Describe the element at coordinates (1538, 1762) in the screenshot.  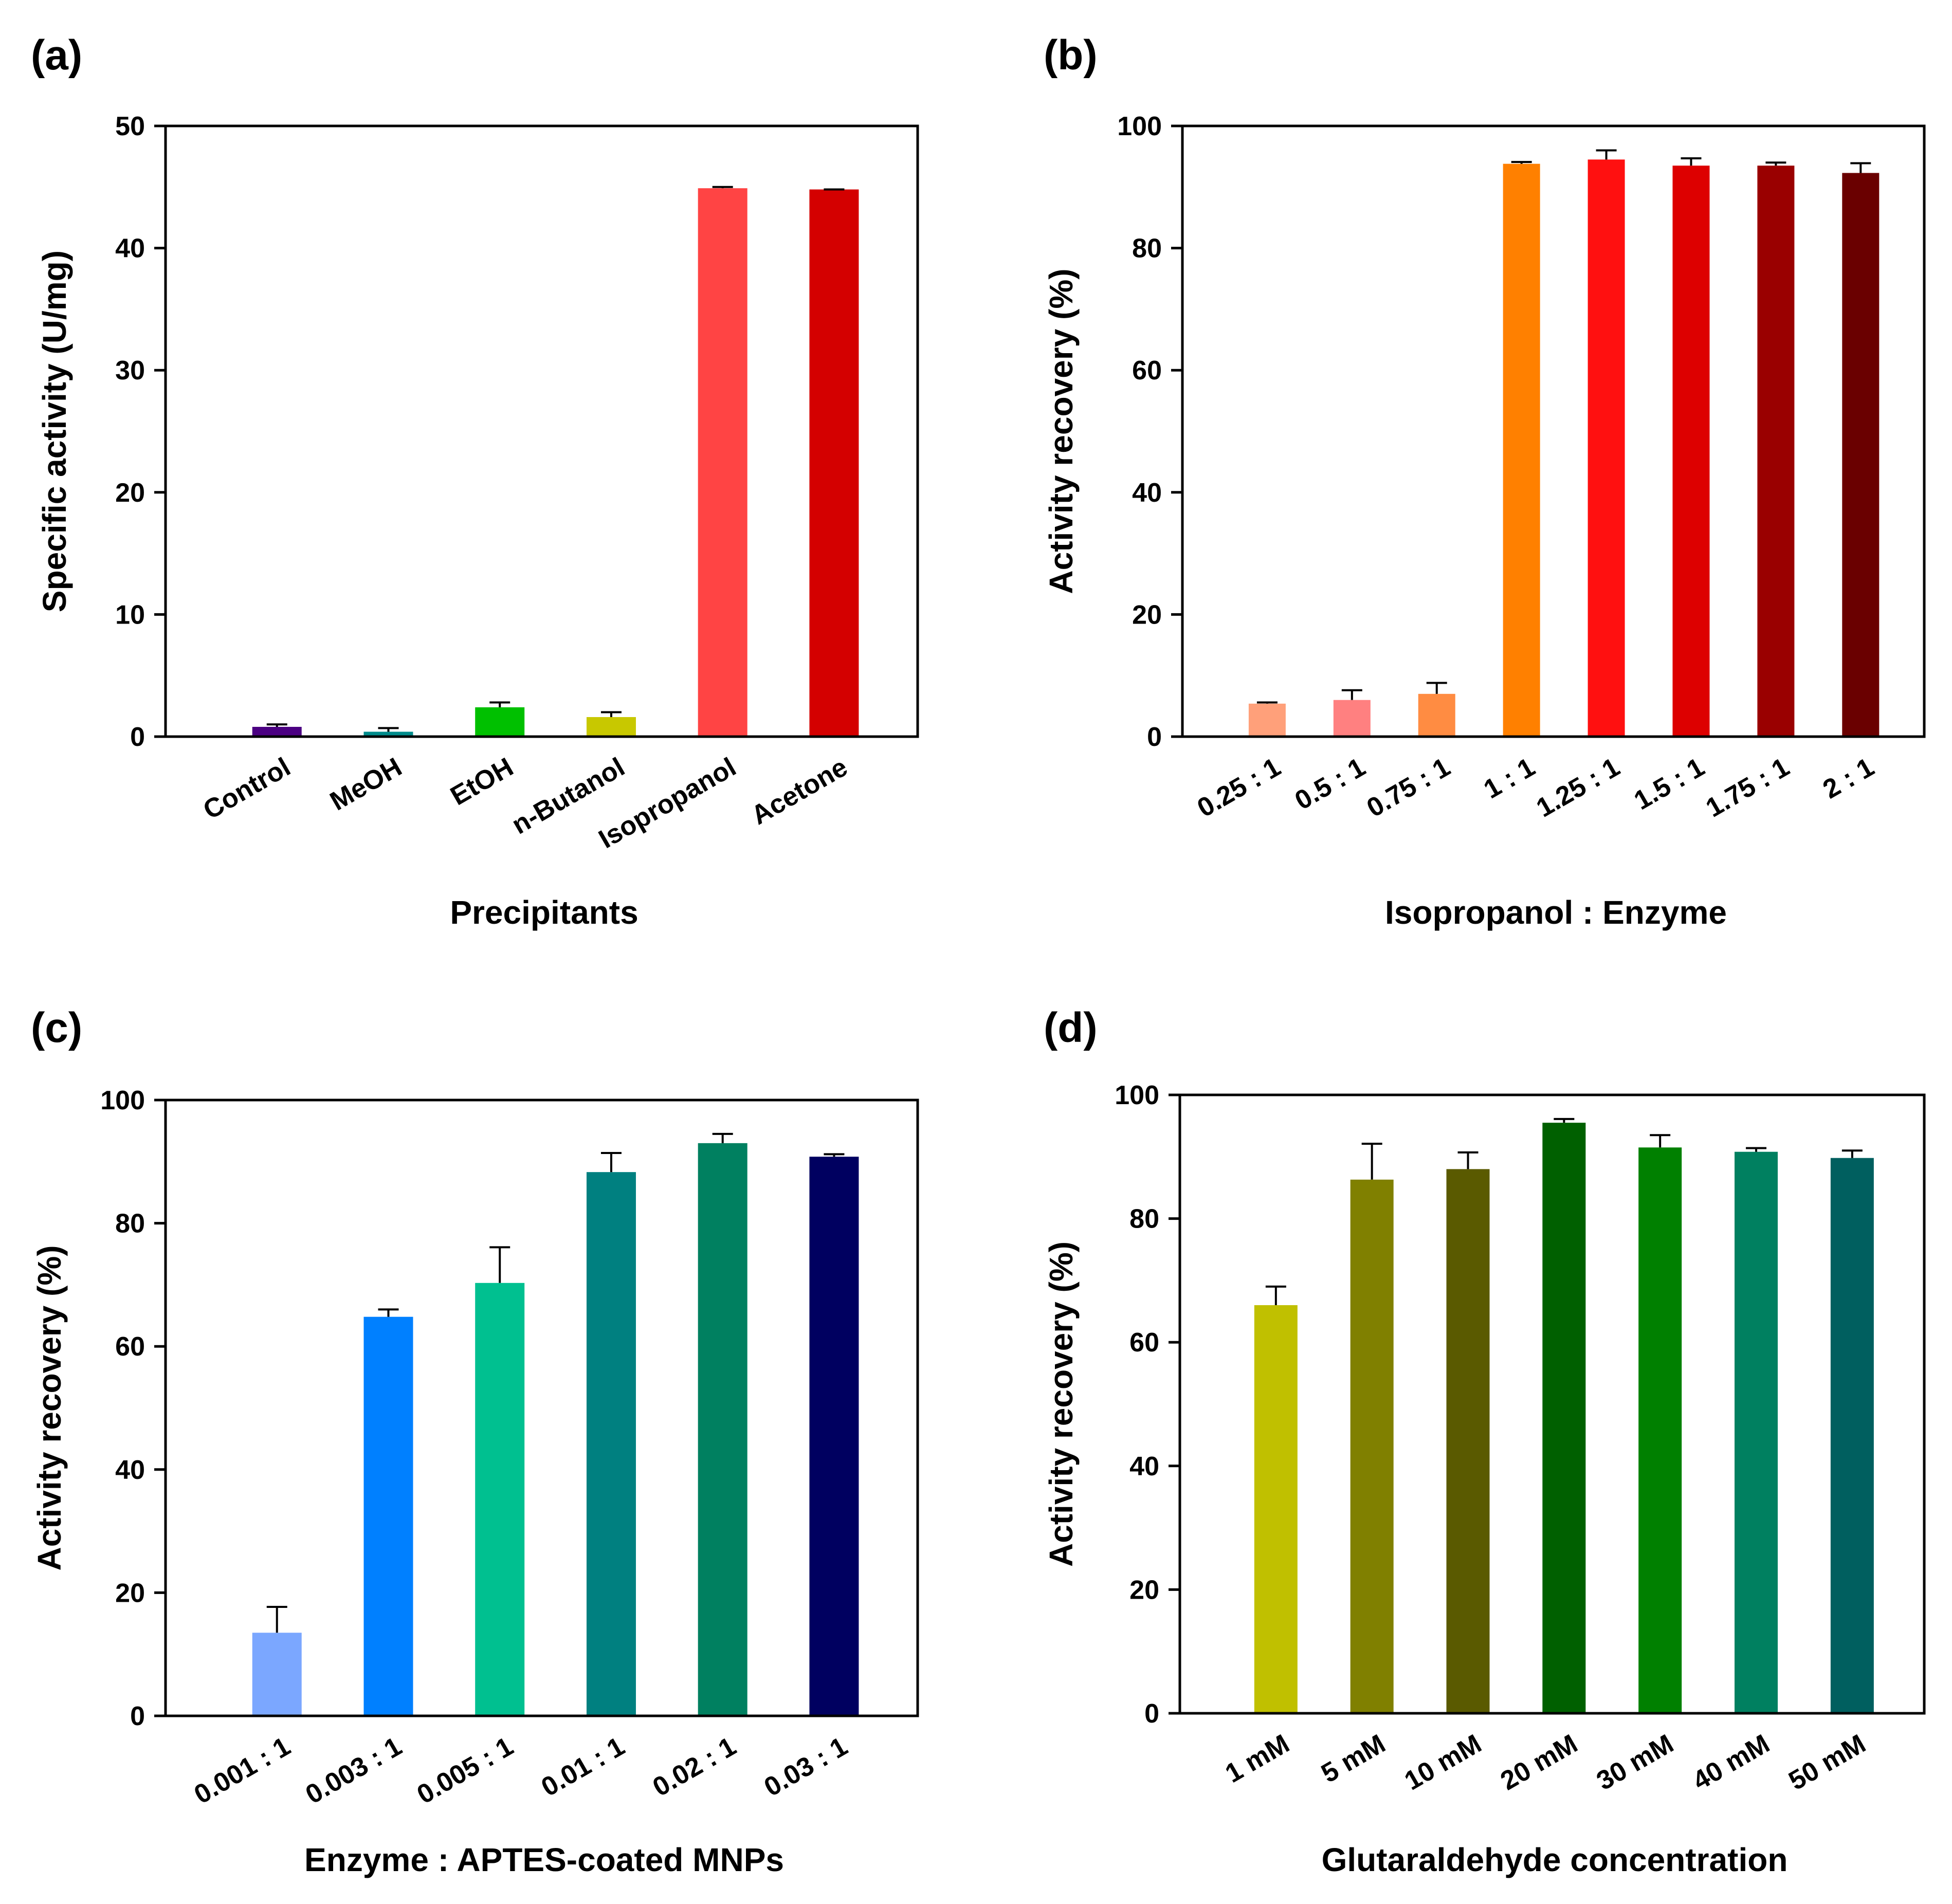
I see `x-tick-label: 20 mM` at that location.